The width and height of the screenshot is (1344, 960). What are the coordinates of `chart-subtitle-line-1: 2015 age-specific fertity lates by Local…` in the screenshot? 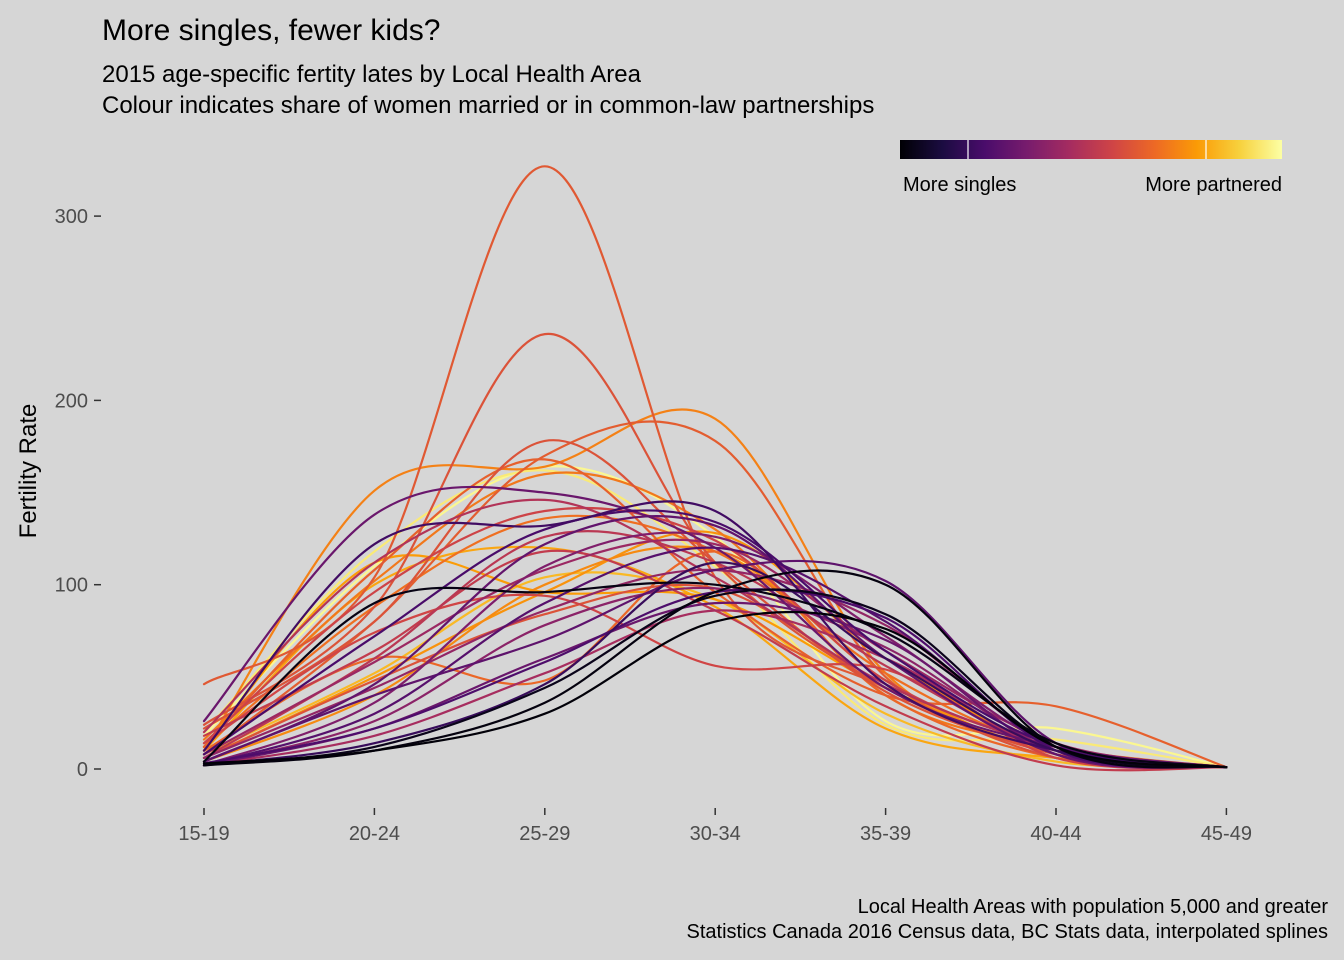 It's located at (372, 74).